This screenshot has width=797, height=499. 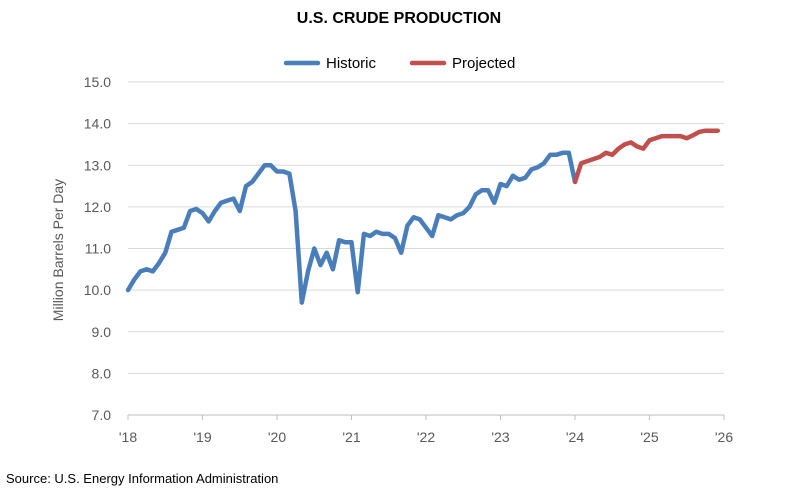 I want to click on x-tick-label: '24, so click(x=575, y=437).